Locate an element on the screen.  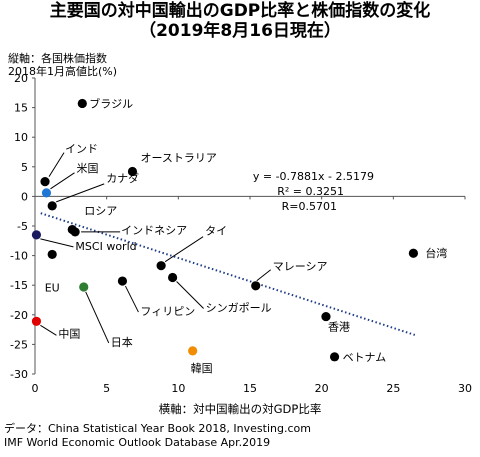
point-label: 日本 is located at coordinates (122, 342).